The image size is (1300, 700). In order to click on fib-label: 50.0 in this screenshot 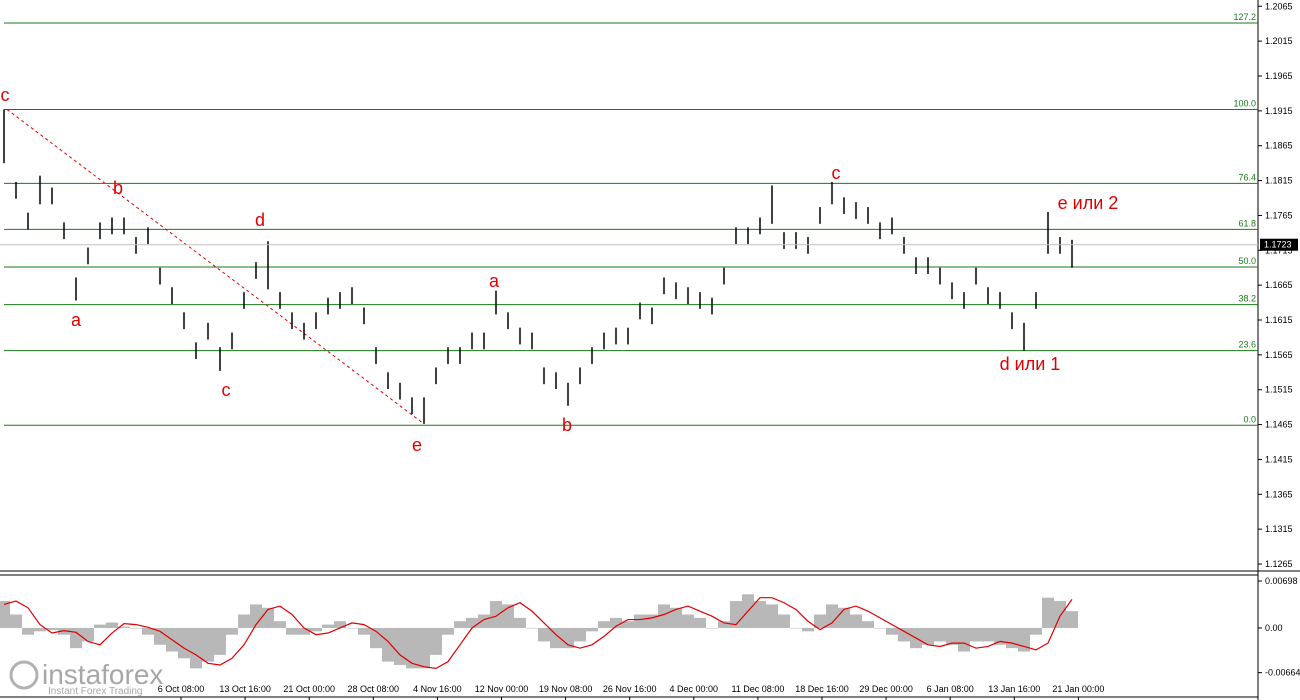, I will do `click(1247, 261)`.